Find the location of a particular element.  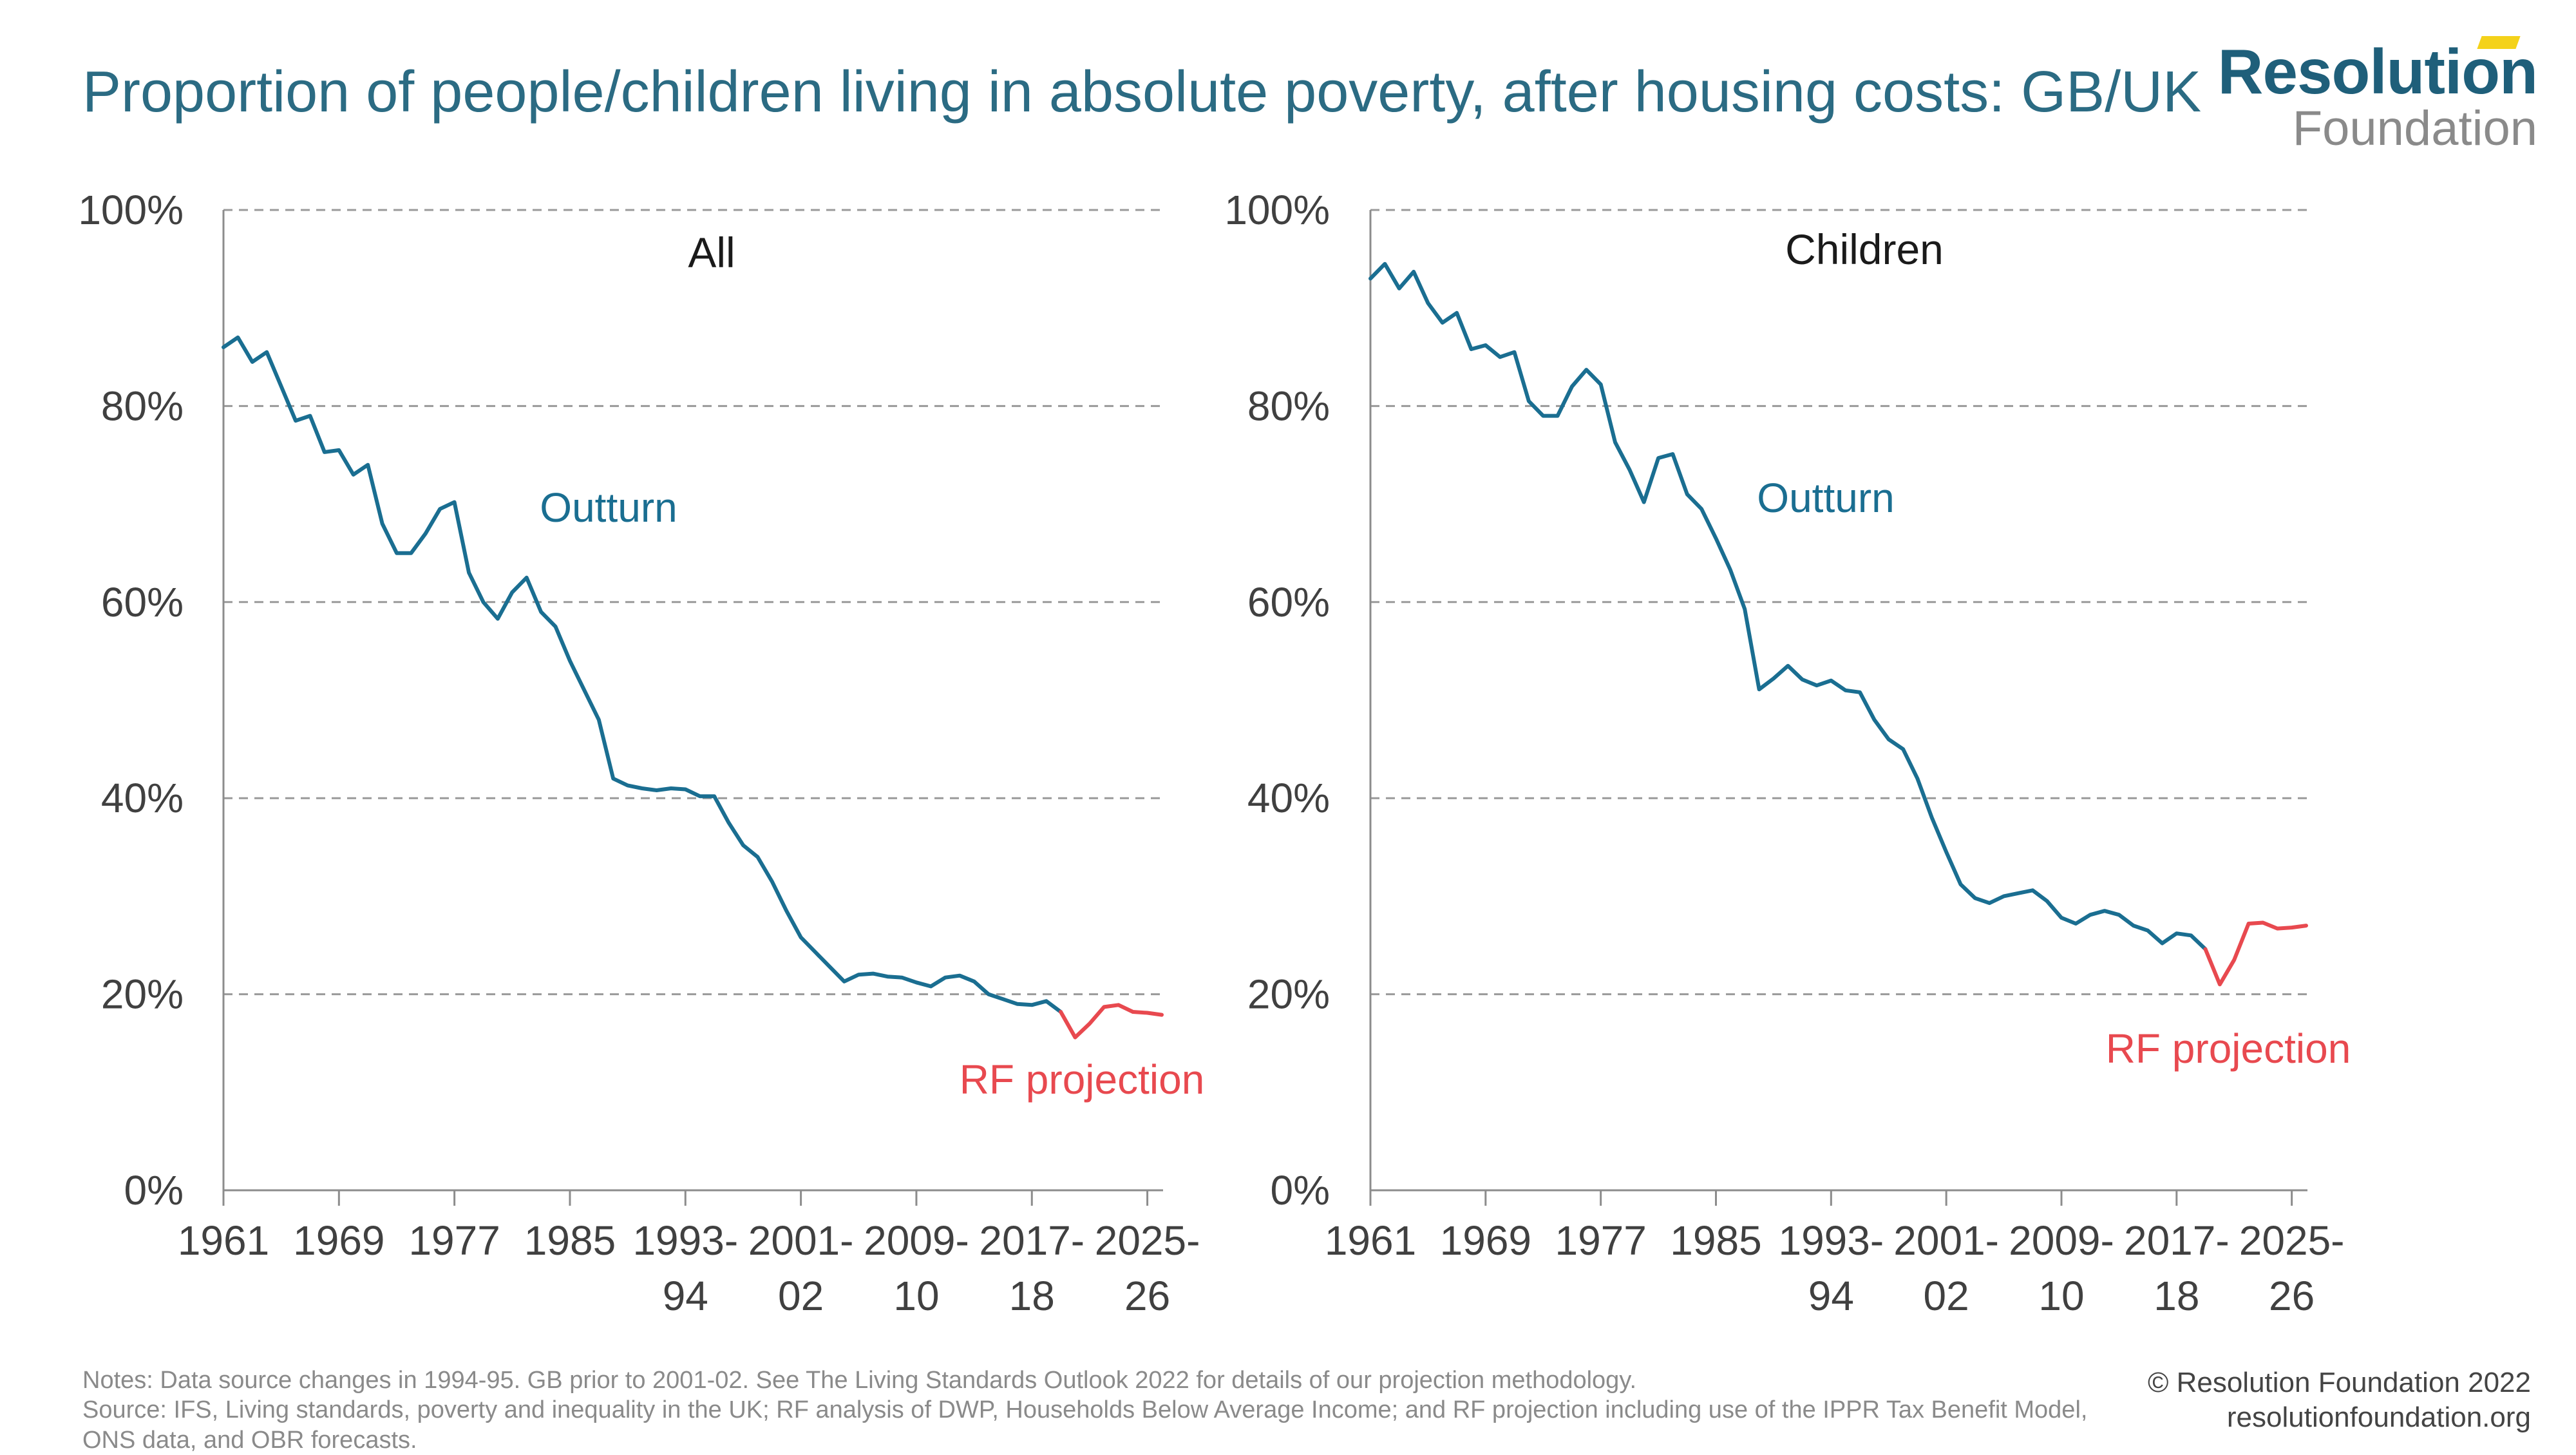

resolution-foundation-logo: Resolution Foundation is located at coordinates (2378, 96).